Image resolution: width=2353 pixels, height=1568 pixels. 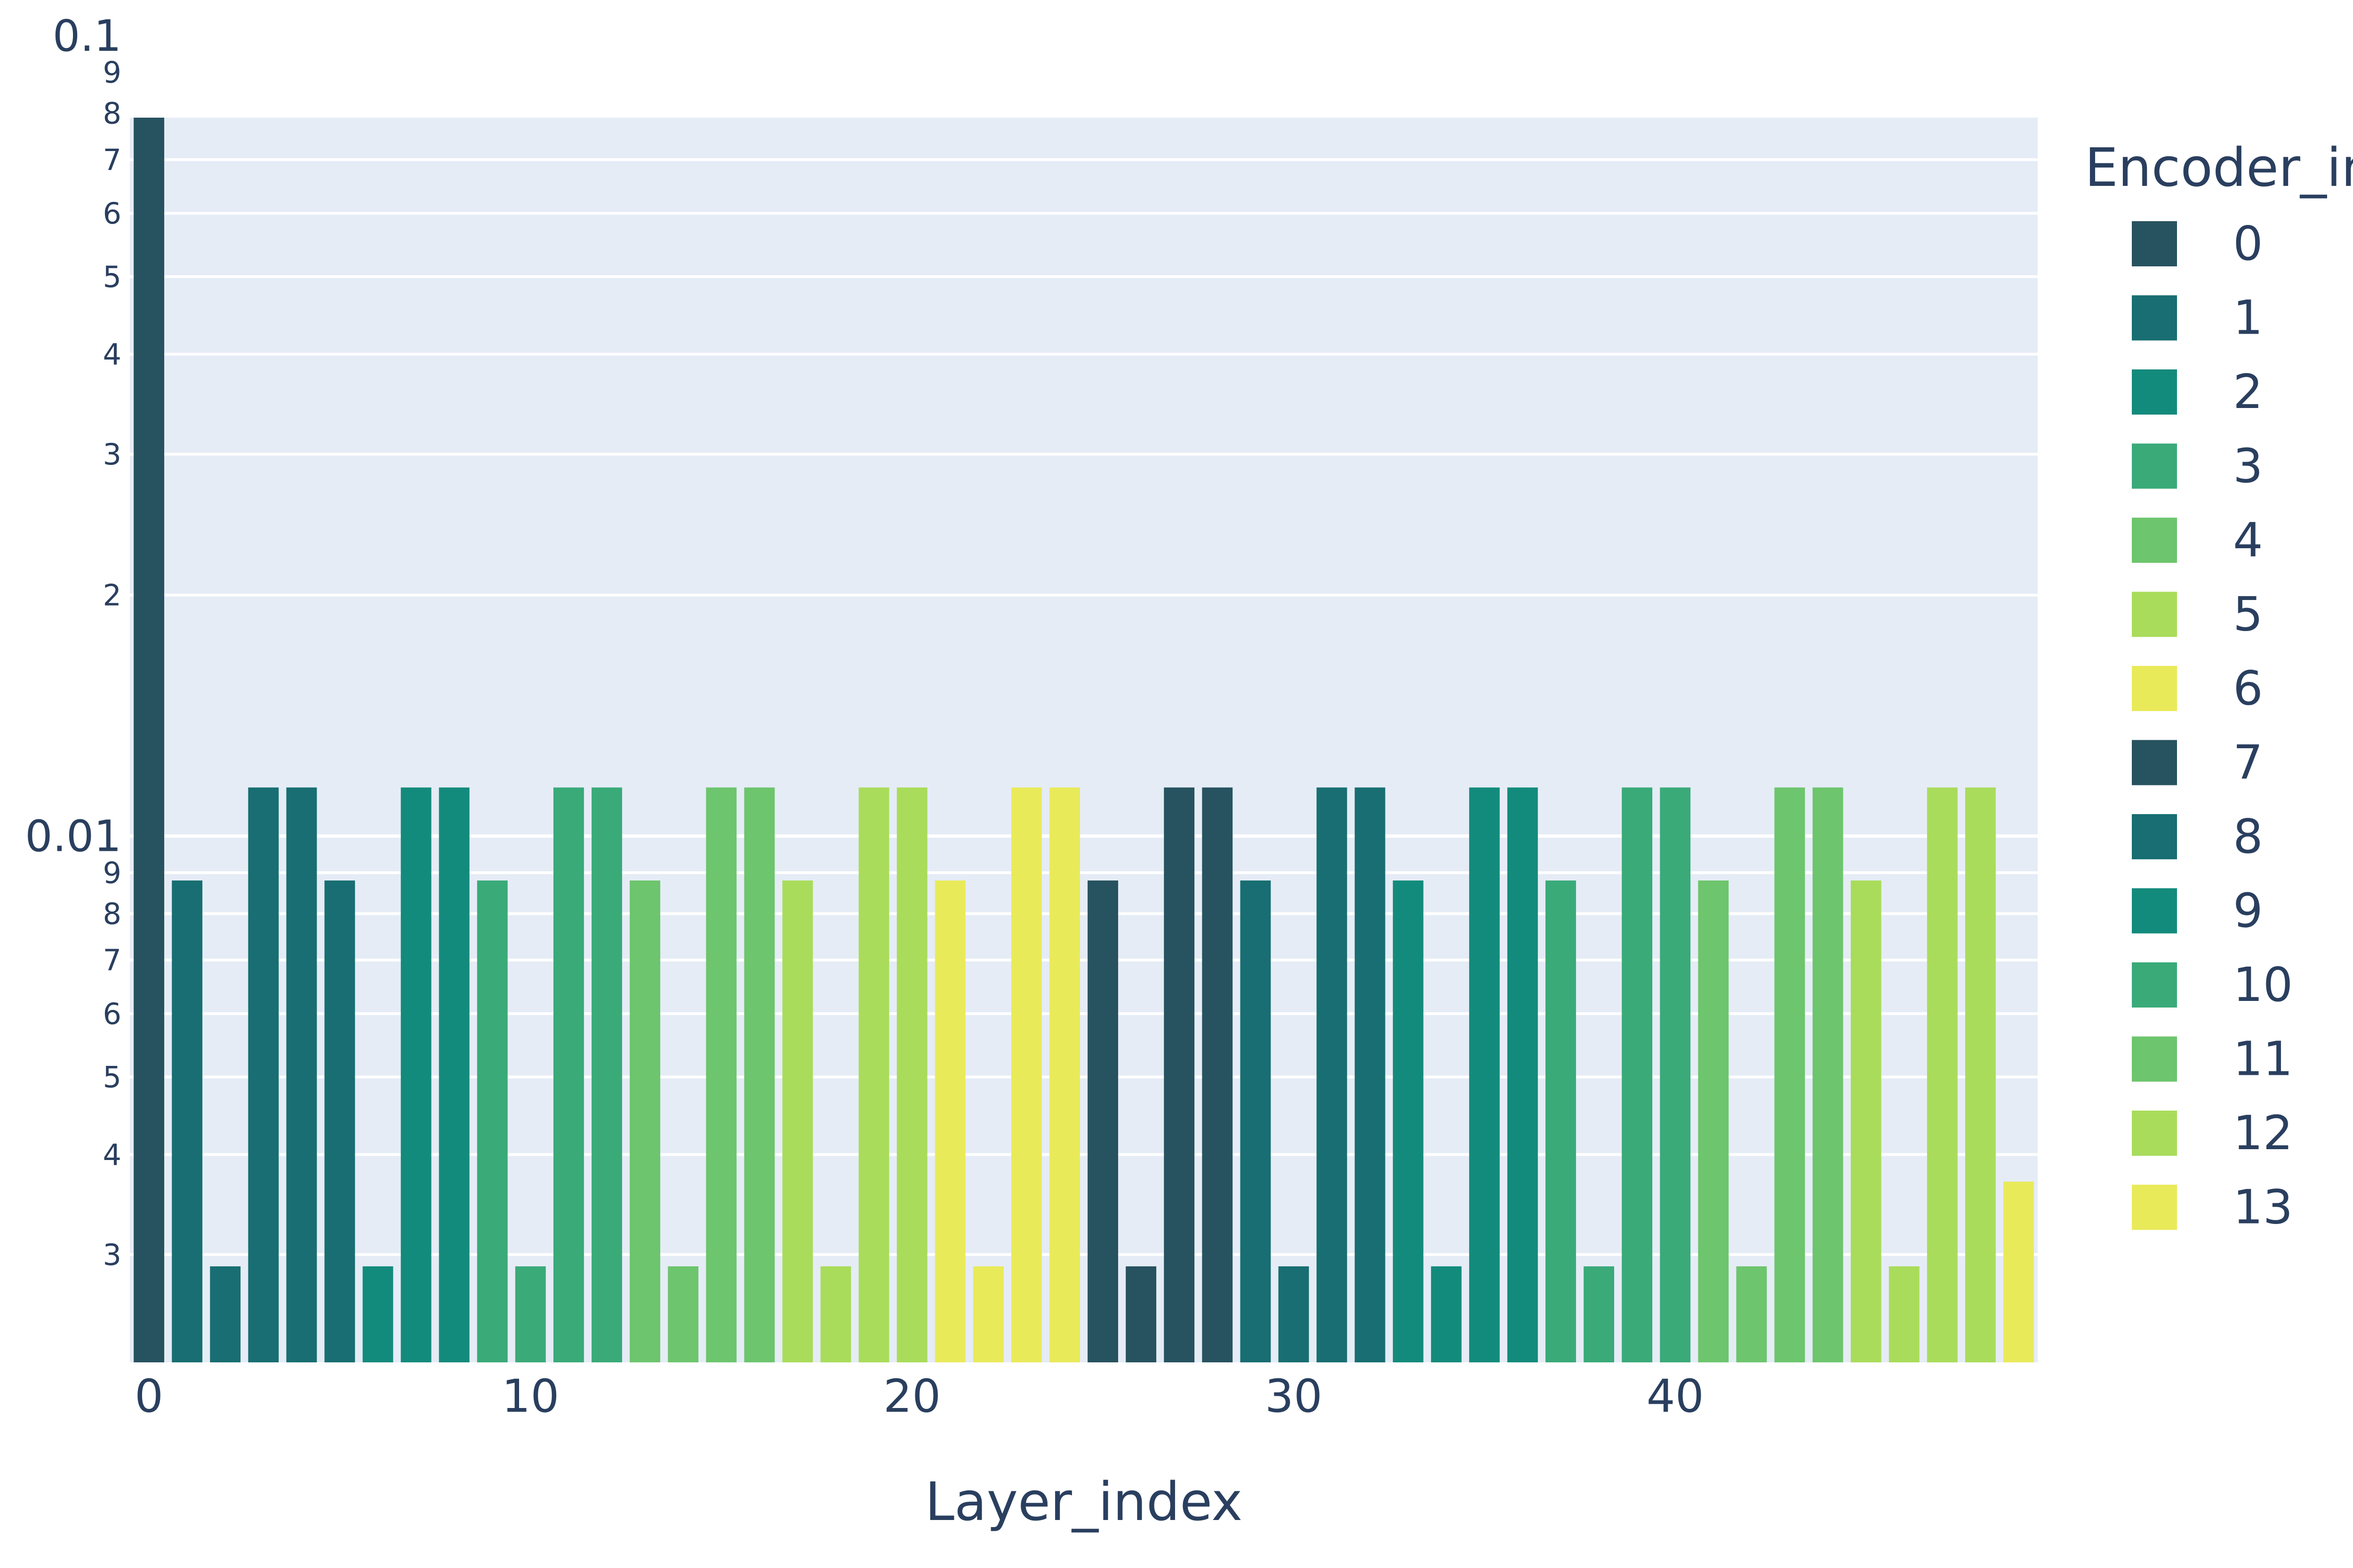 I want to click on legend-item-label: 9, so click(x=2248, y=910).